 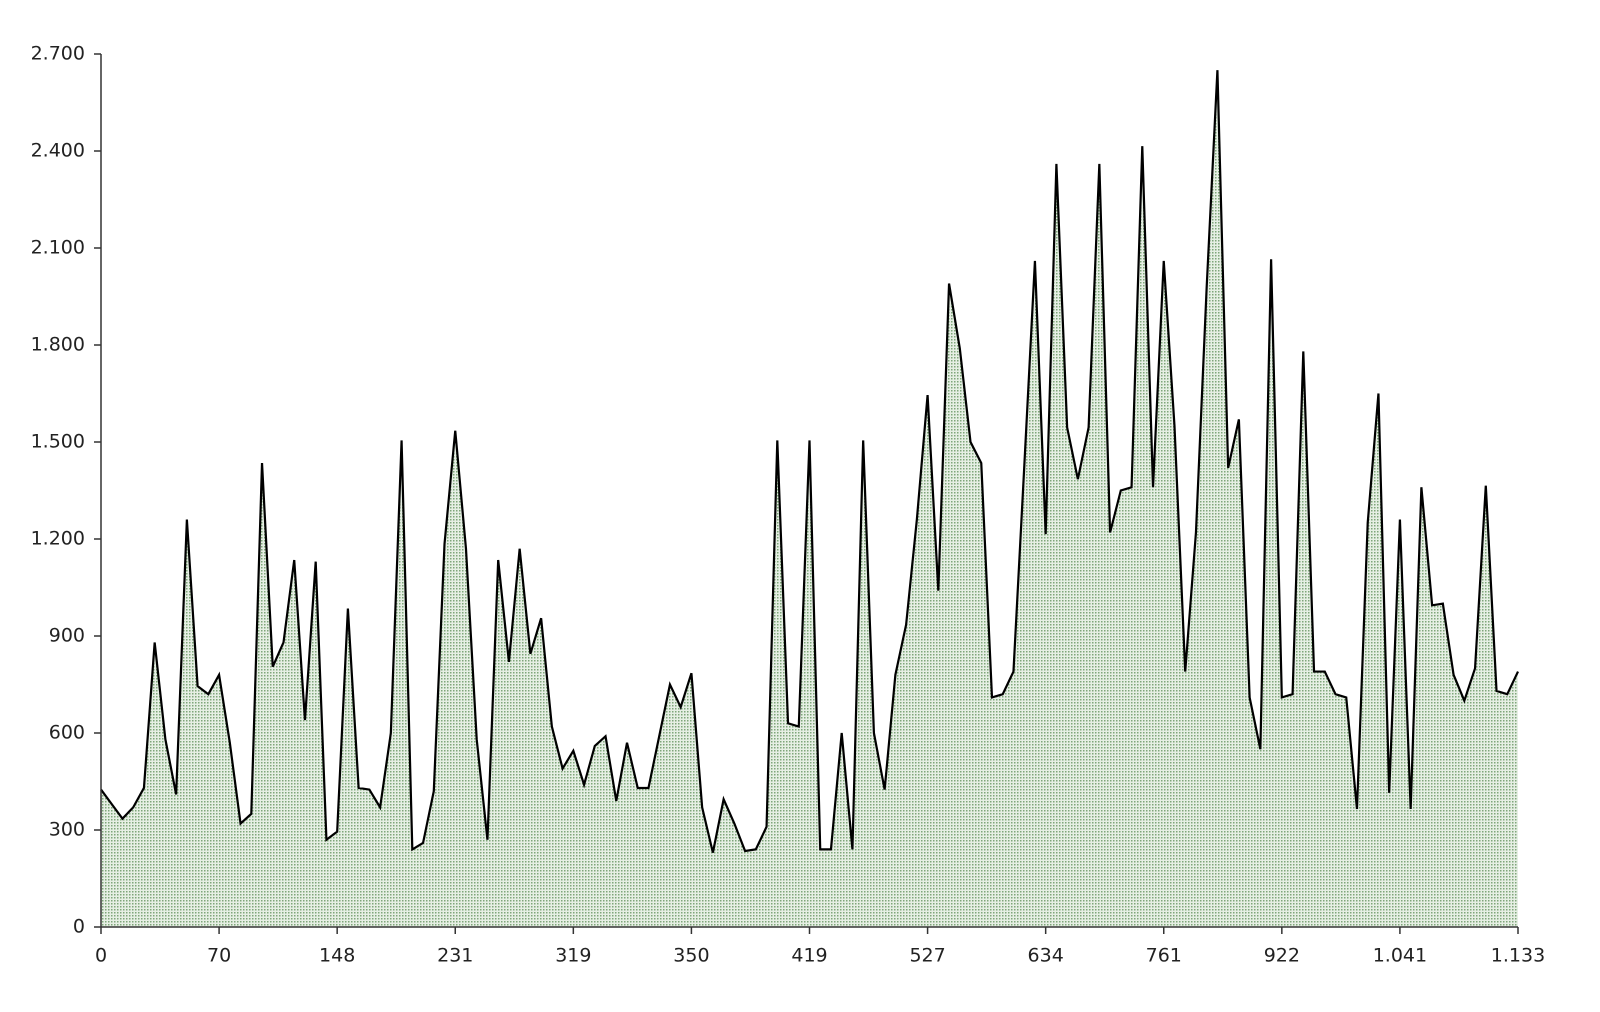 I want to click on x-tick-label: 70, so click(x=219, y=956).